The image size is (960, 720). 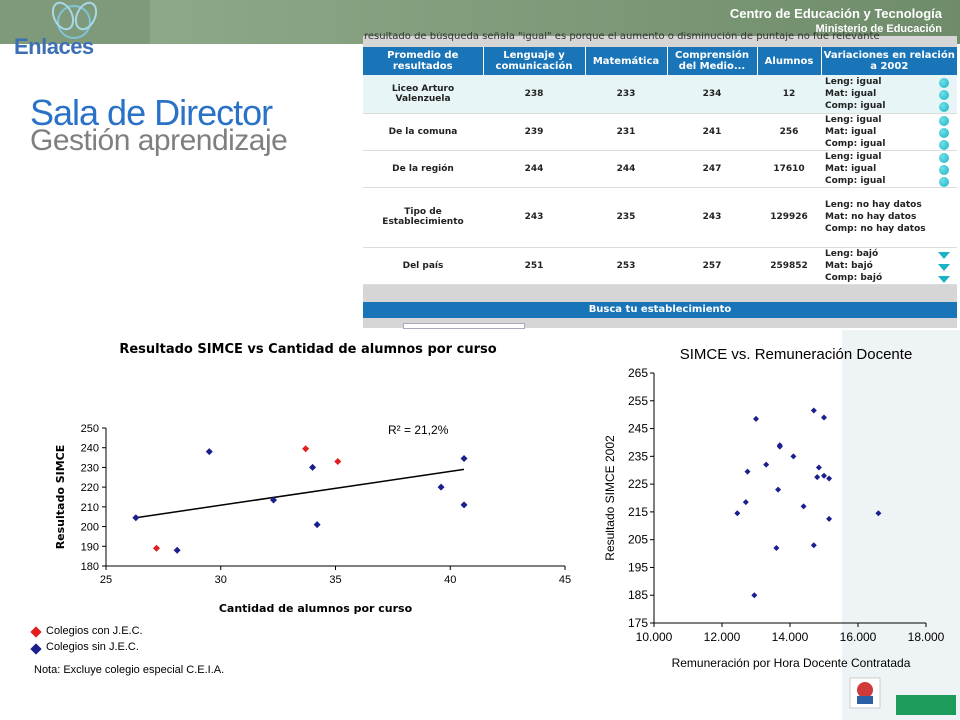 I want to click on variation-text: Leng: bajó, so click(x=852, y=253).